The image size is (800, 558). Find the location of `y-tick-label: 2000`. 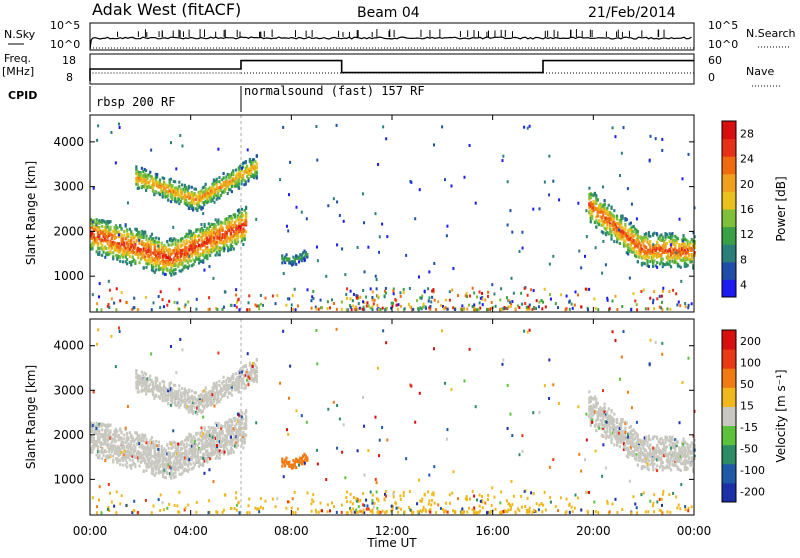

y-tick-label: 2000 is located at coordinates (68, 231).